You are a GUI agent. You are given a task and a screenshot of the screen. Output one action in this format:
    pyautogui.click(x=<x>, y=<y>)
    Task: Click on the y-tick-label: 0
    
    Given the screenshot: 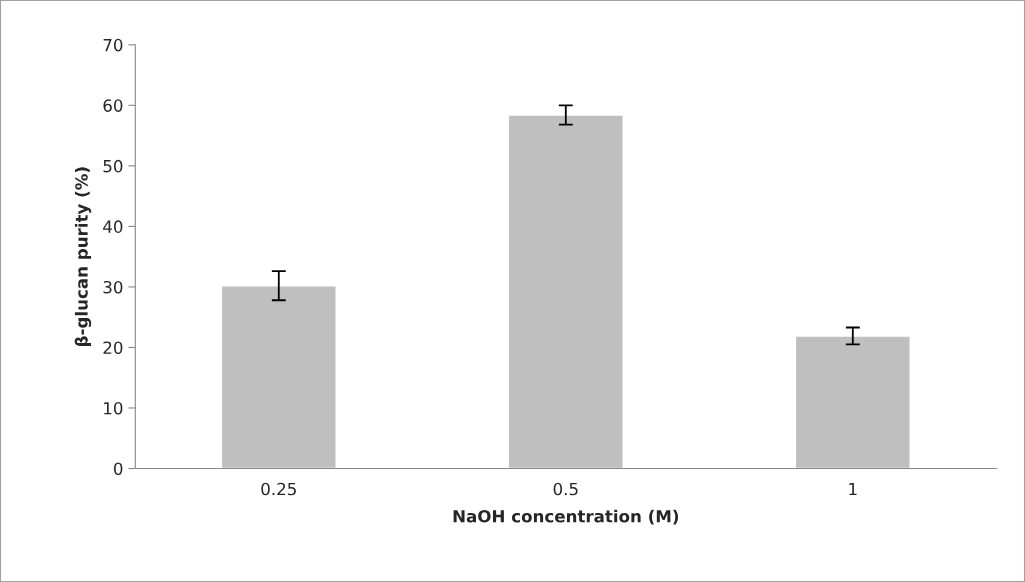 What is the action you would take?
    pyautogui.click(x=118, y=469)
    